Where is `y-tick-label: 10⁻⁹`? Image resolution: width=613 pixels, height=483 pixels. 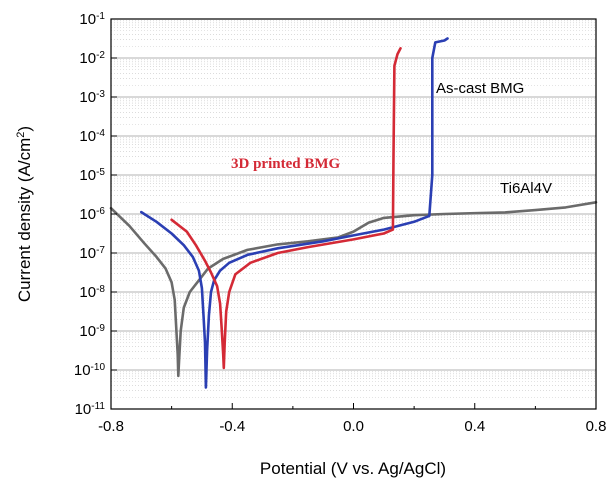
y-tick-label: 10⁻⁹ is located at coordinates (92, 332).